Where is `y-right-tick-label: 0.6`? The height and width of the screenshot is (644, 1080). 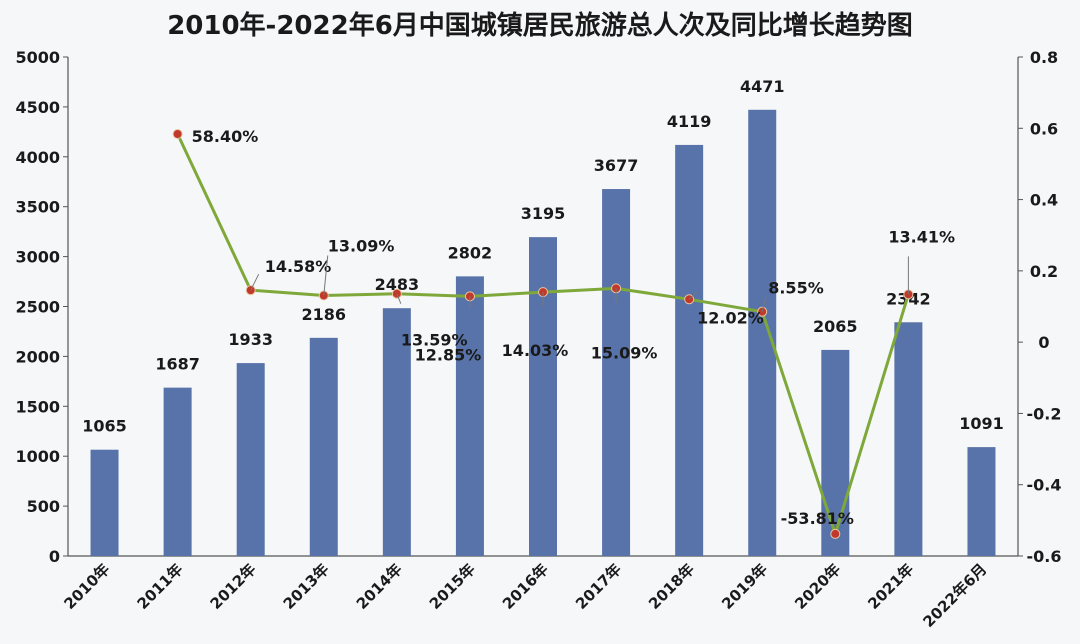 y-right-tick-label: 0.6 is located at coordinates (1044, 128).